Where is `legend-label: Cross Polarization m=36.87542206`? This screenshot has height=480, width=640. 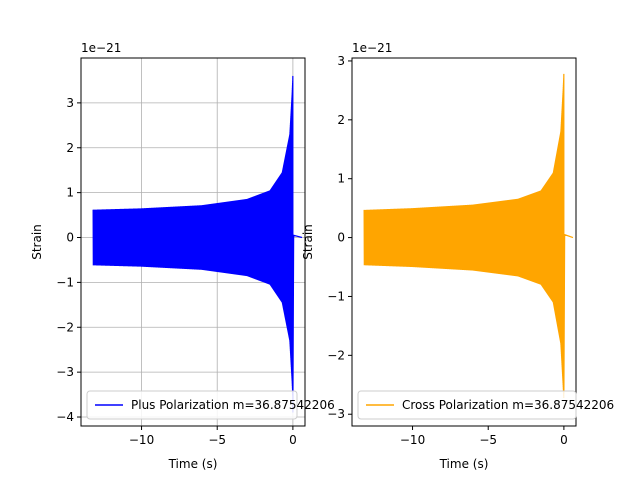
legend-label: Cross Polarization m=36.87542206 is located at coordinates (508, 405).